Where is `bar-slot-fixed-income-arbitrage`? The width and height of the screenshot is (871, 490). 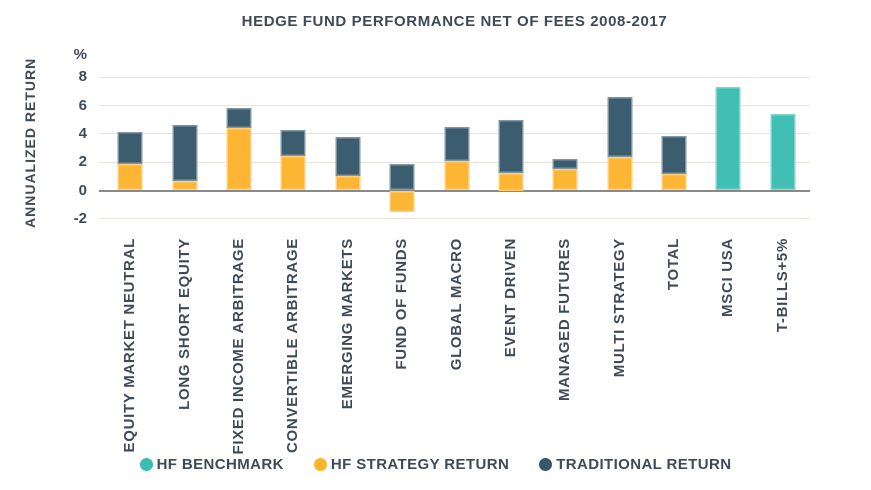 bar-slot-fixed-income-arbitrage is located at coordinates (239, 145).